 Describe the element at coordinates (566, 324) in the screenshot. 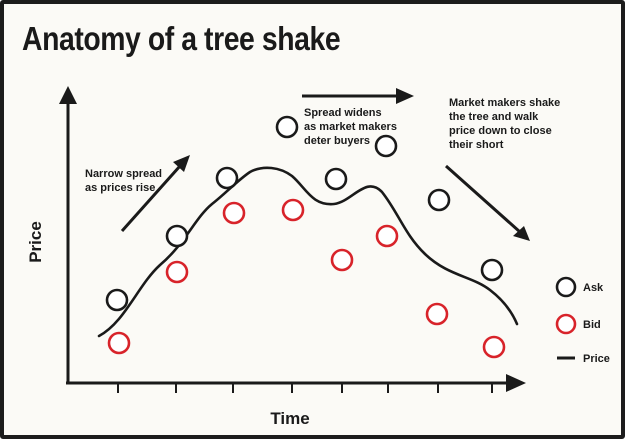

I see `legend-bid-marker` at that location.